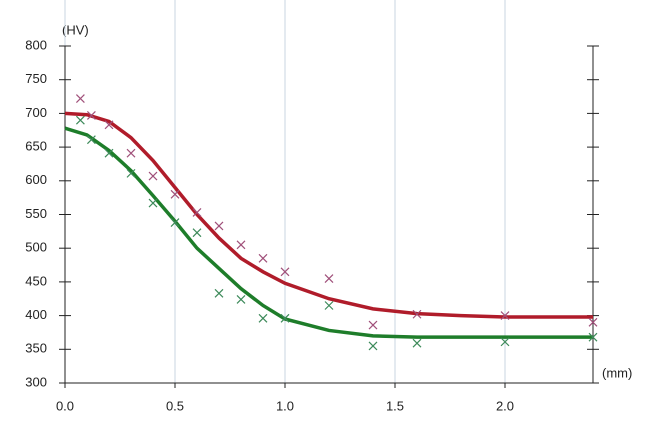 The width and height of the screenshot is (653, 421). I want to click on y-tick-label: 400, so click(36, 314).